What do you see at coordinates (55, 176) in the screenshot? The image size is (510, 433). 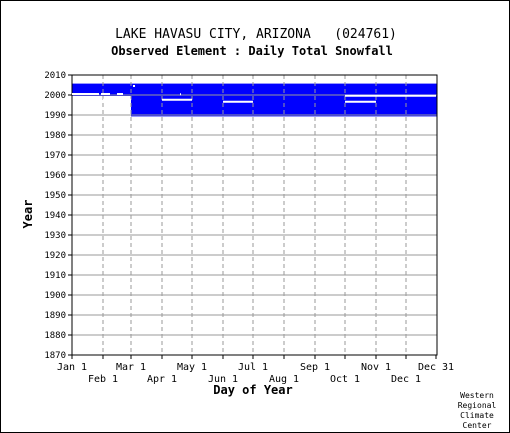 I see `y-tick-label: 1960` at bounding box center [55, 176].